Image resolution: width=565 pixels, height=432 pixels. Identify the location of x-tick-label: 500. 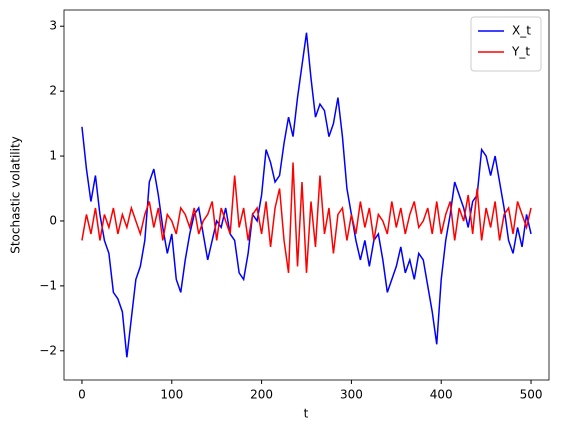
(531, 395).